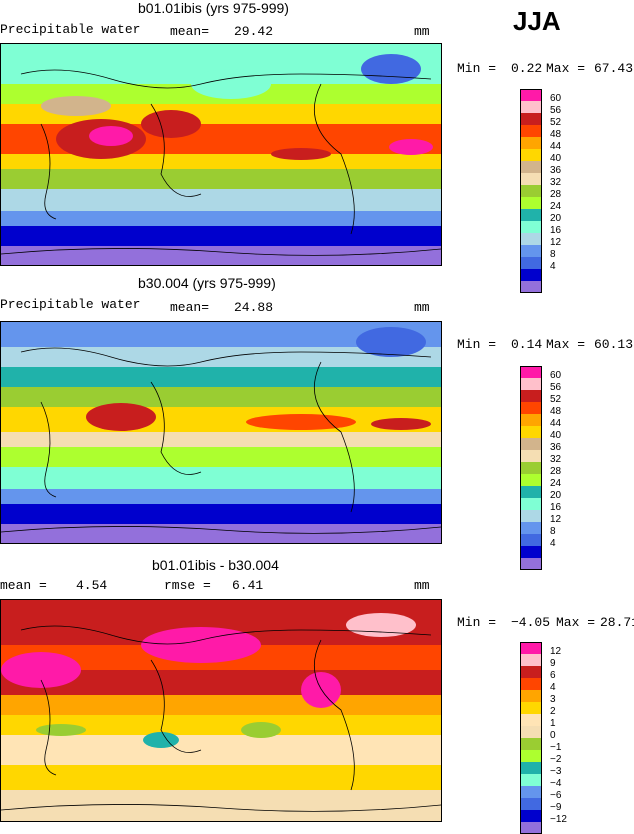 This screenshot has width=634, height=834. I want to click on season-label: JJA, so click(537, 21).